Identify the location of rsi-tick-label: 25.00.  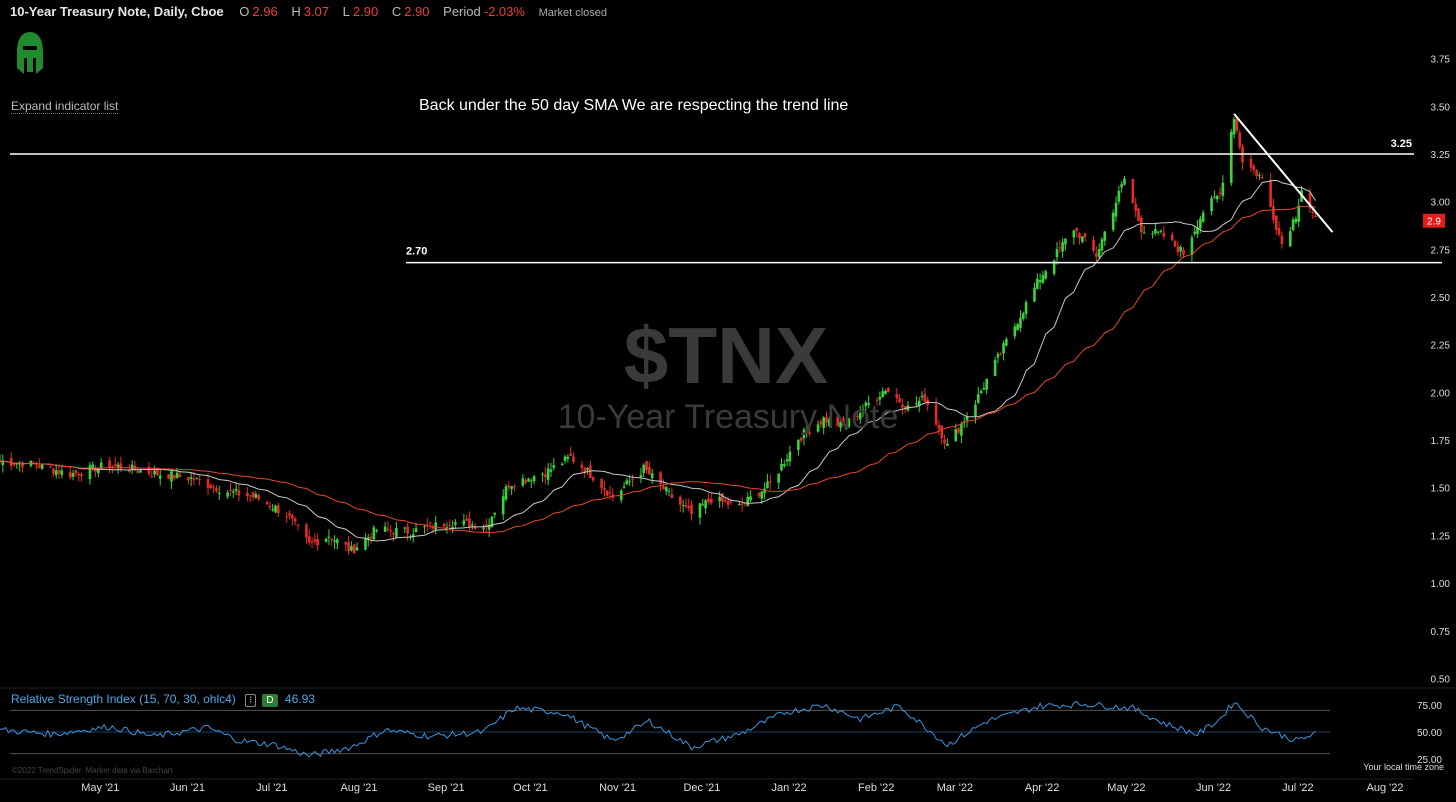
(1429, 760).